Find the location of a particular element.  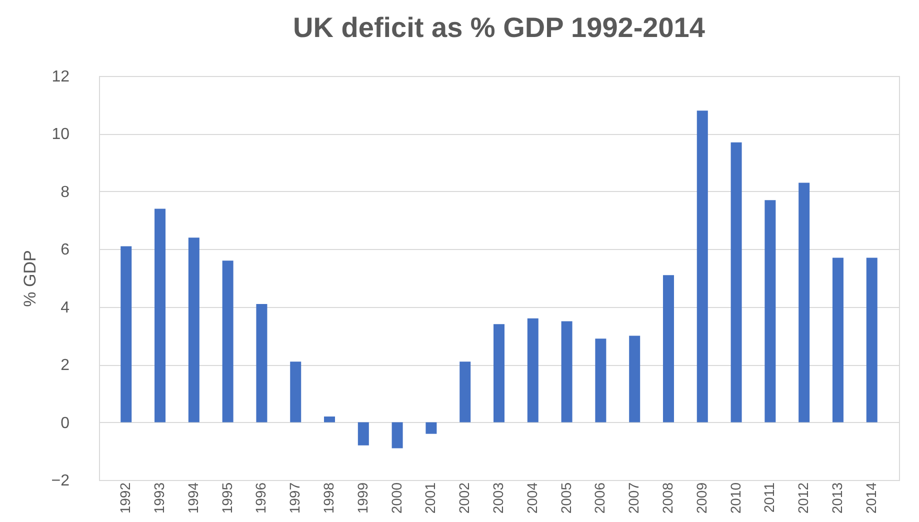

y-tick-label: 4 is located at coordinates (65, 307).